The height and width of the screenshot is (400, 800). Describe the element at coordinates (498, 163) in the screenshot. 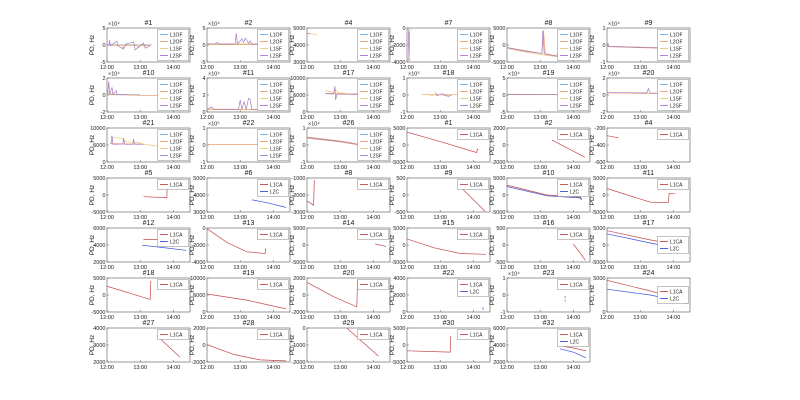

I see `y-tick-label: -2000` at that location.